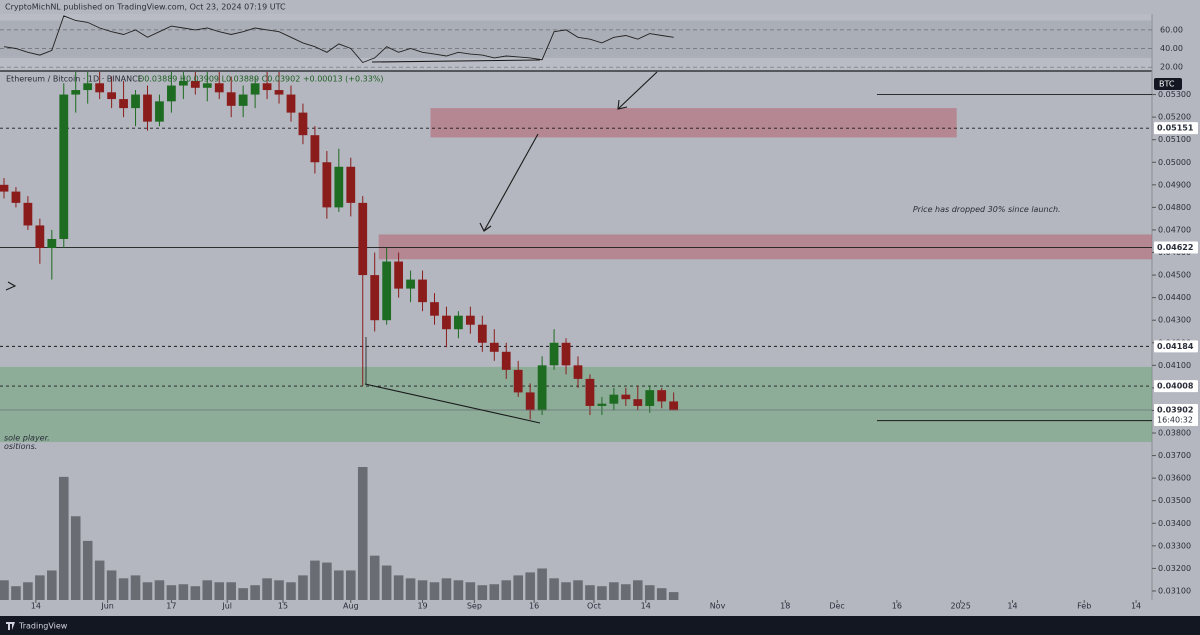 This screenshot has width=1200, height=635. What do you see at coordinates (987, 209) in the screenshot?
I see `annotation: Price has dropped 30% since launch.` at bounding box center [987, 209].